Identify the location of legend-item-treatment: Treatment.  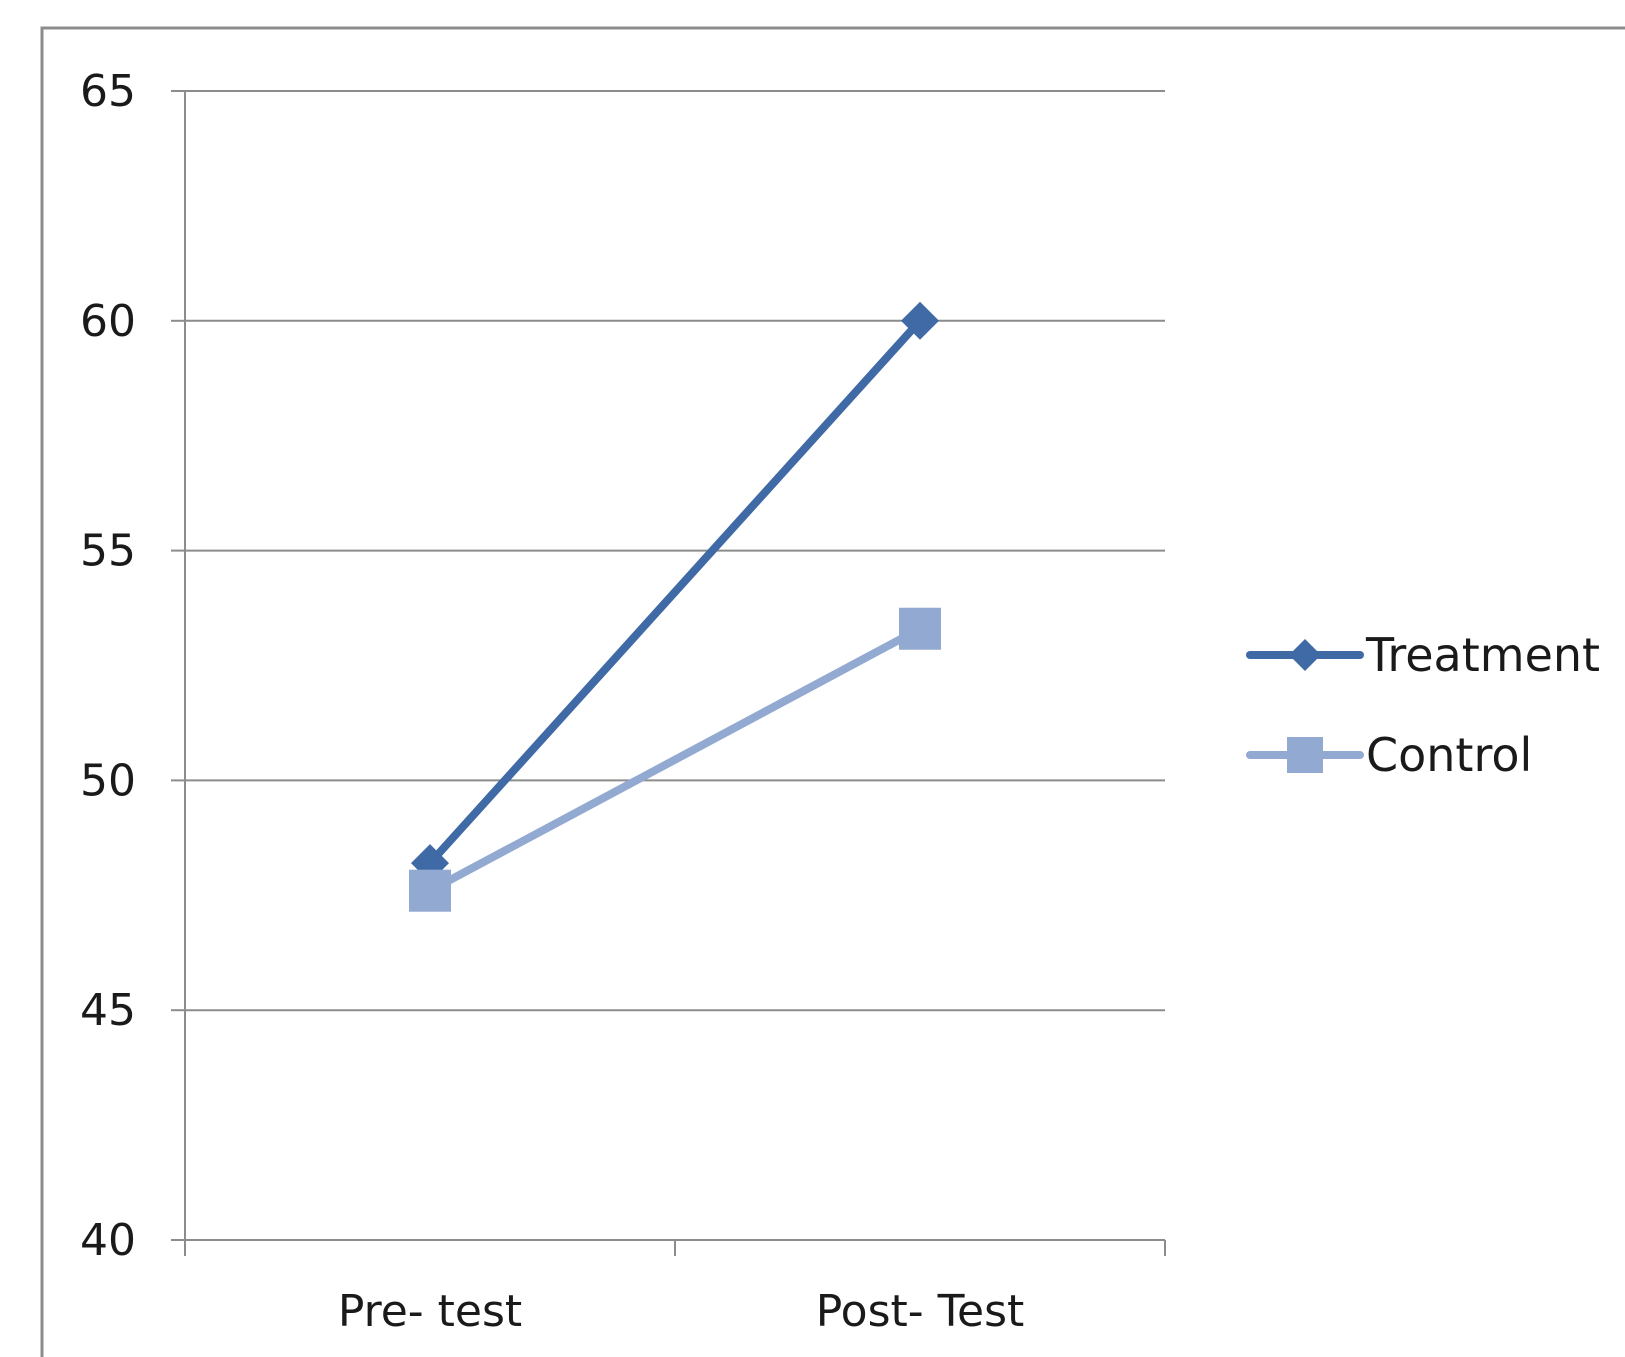
(1423, 655).